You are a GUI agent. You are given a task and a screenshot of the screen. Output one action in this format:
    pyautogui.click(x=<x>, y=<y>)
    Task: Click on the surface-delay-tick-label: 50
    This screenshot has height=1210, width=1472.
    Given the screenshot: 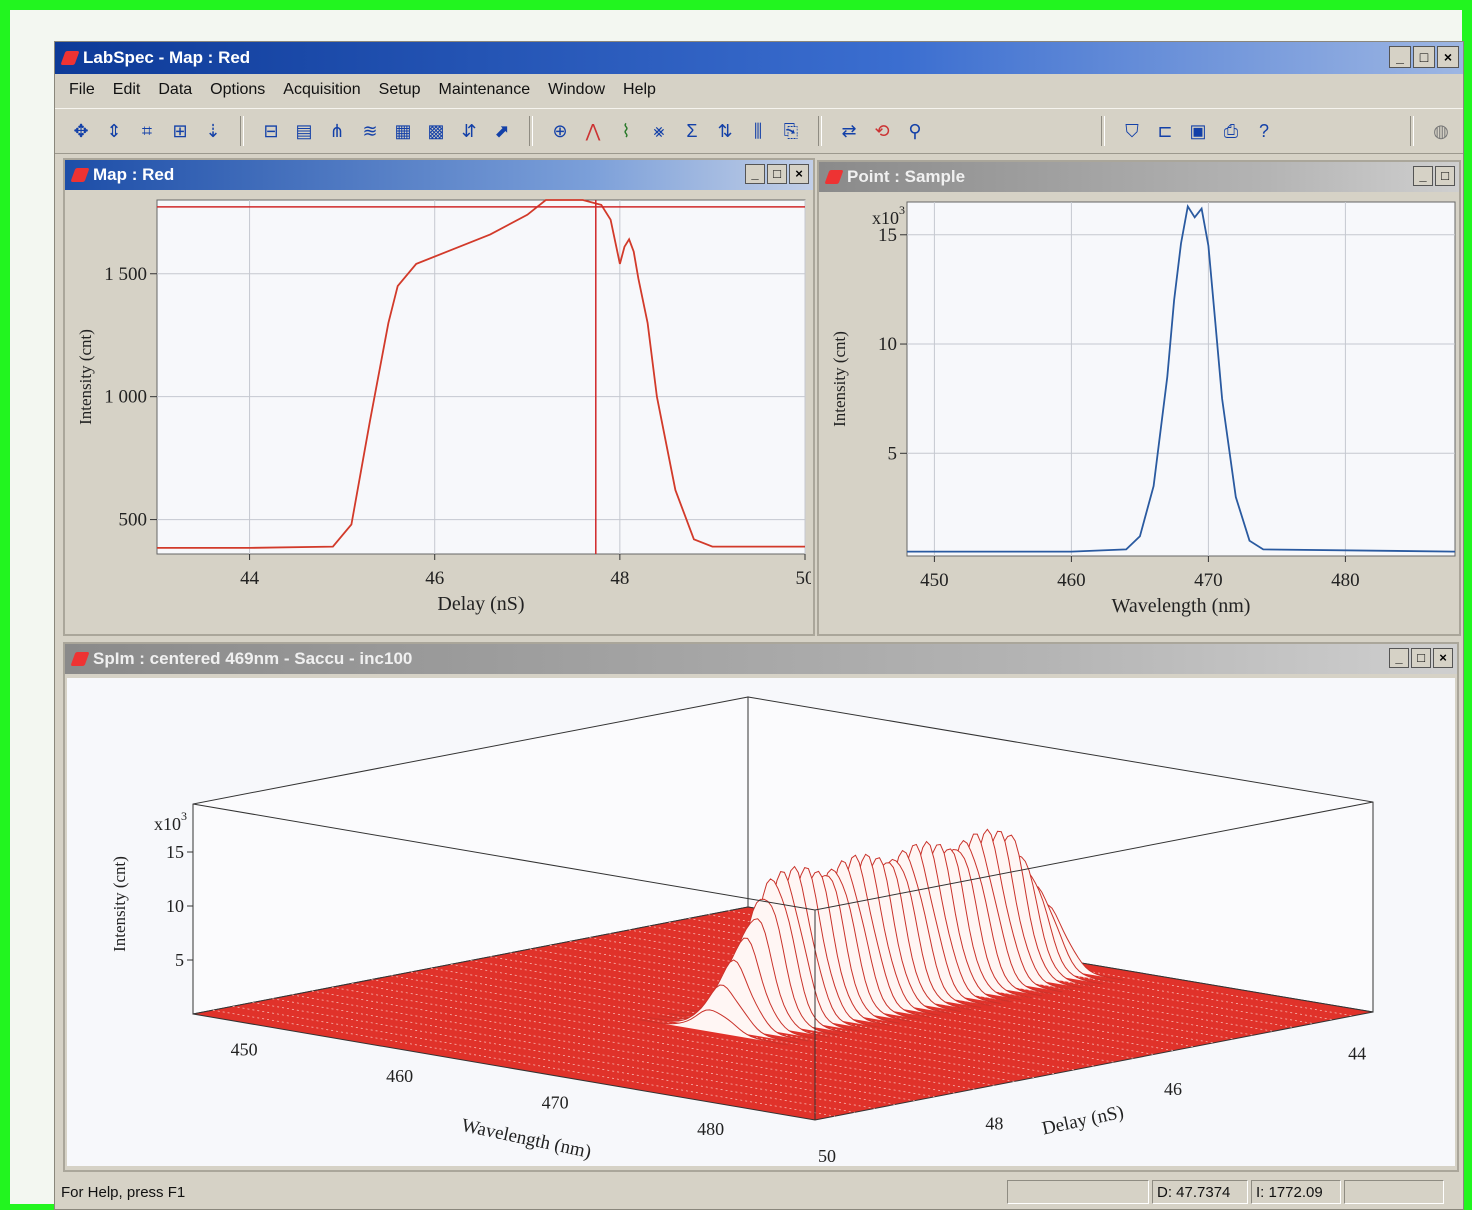 What is the action you would take?
    pyautogui.click(x=827, y=1156)
    